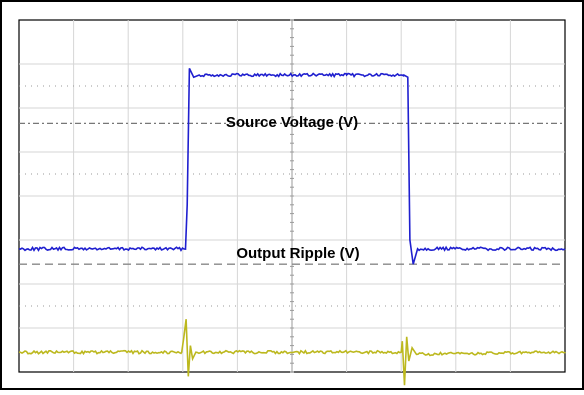 This screenshot has width=584, height=395. Describe the element at coordinates (292, 122) in the screenshot. I see `source-voltage-label: Source Voltage (V)` at that location.